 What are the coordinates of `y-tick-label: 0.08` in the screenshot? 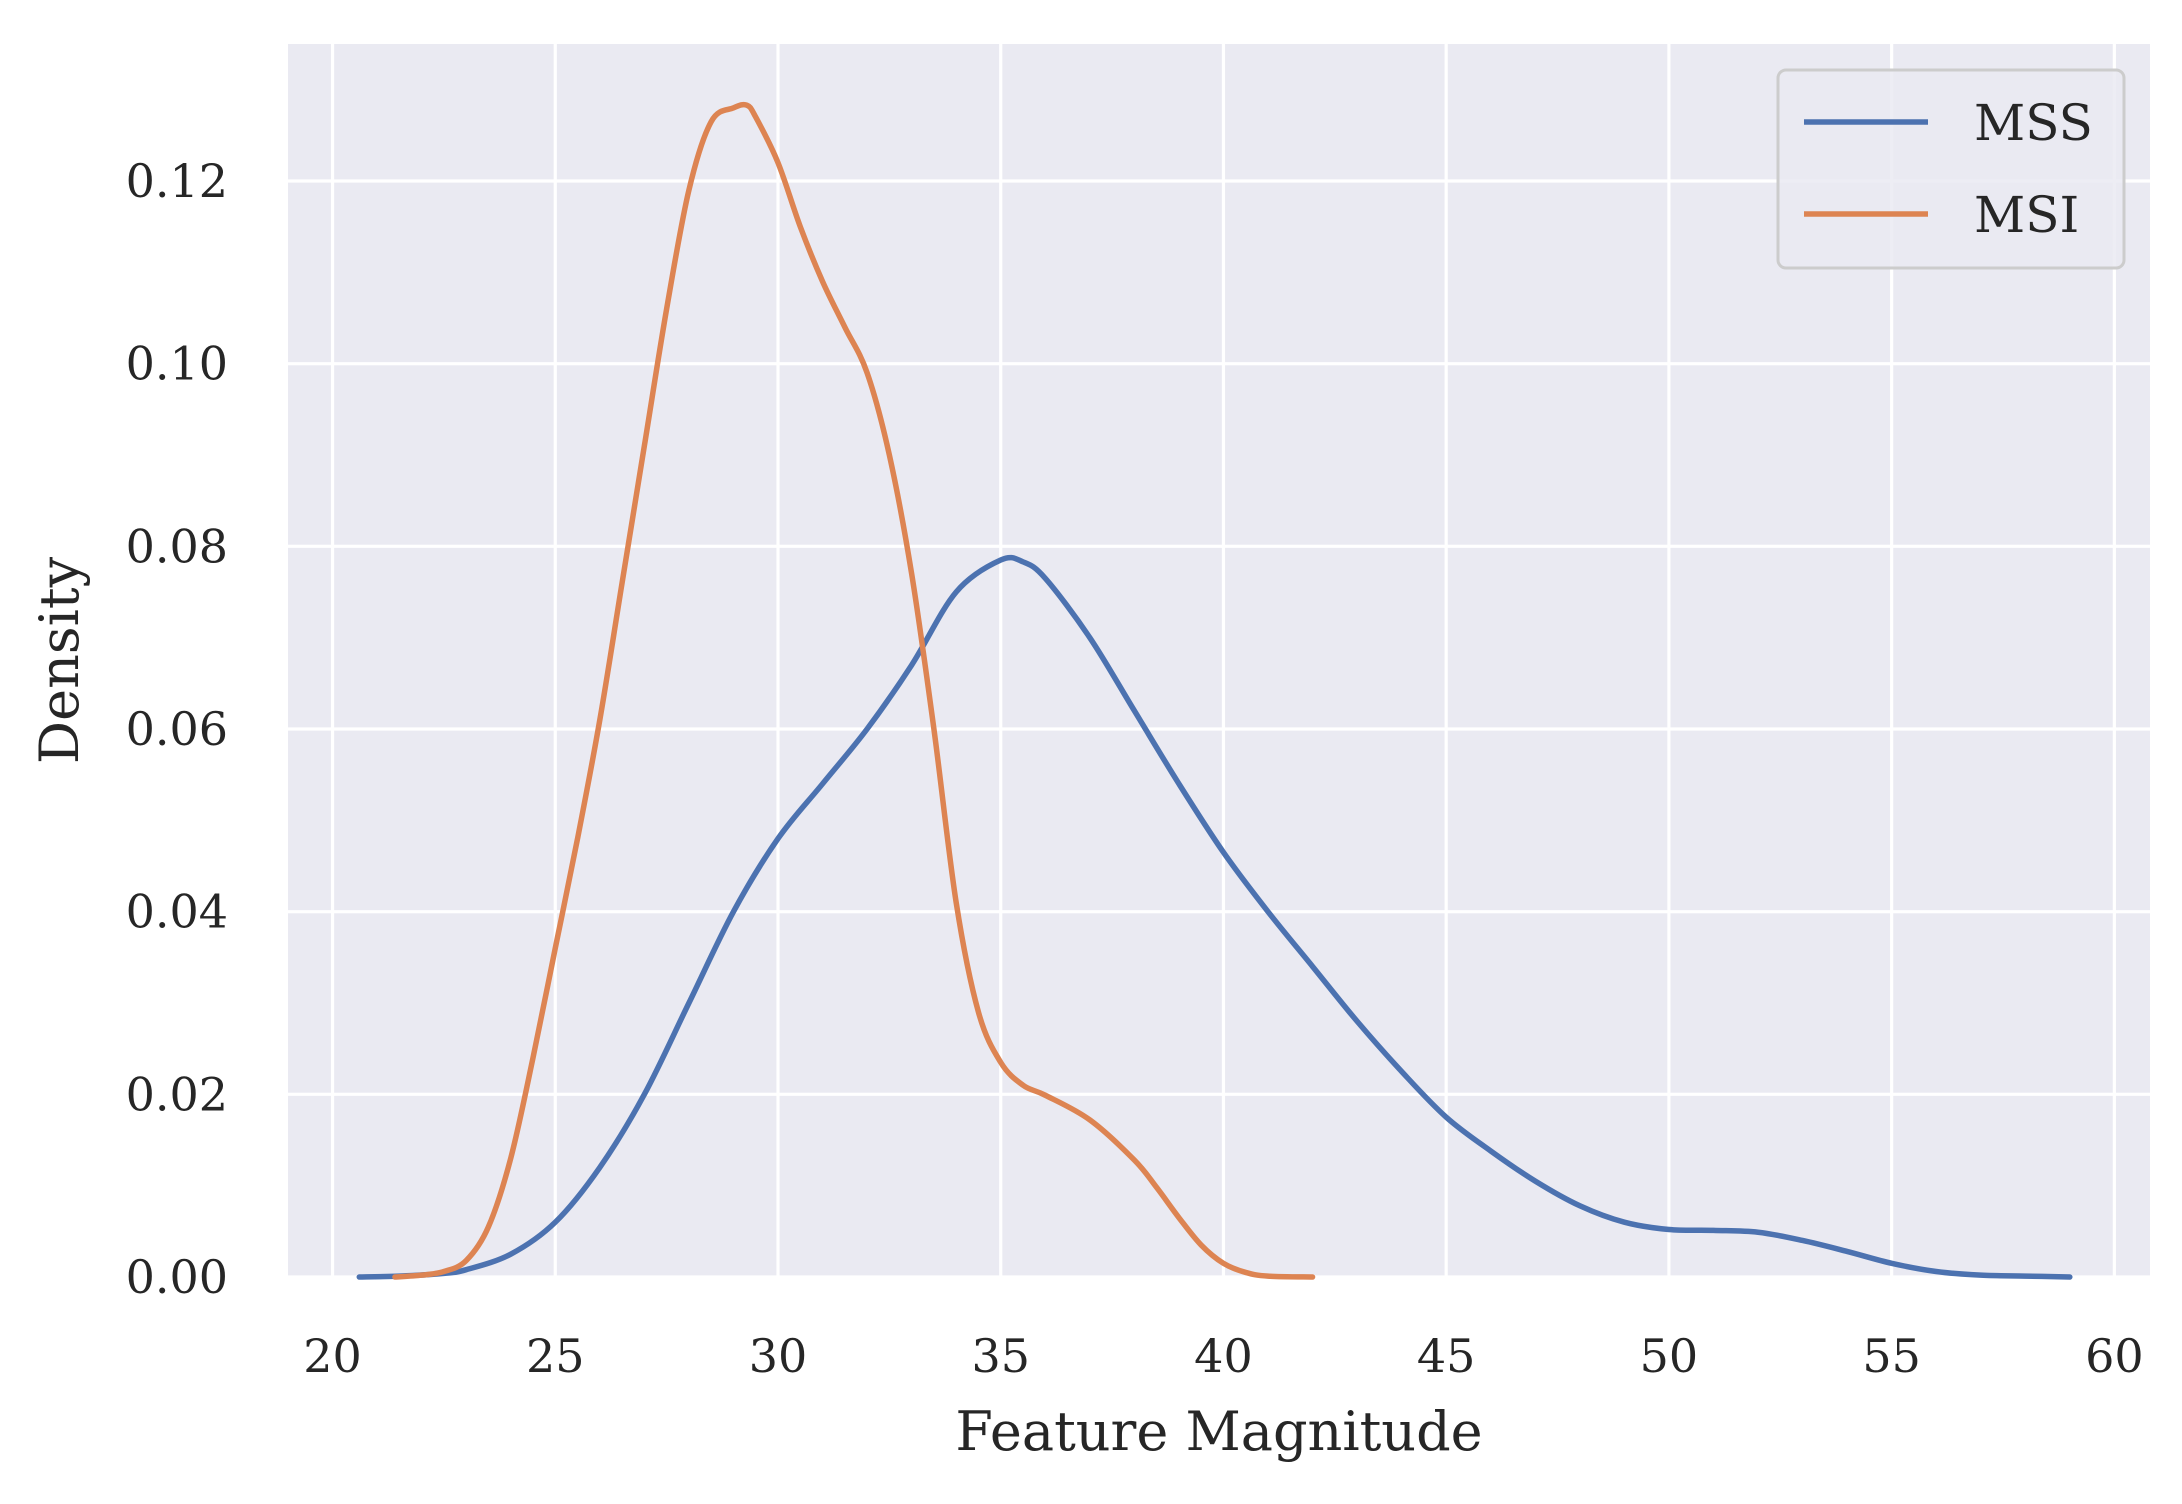 It's located at (177, 546).